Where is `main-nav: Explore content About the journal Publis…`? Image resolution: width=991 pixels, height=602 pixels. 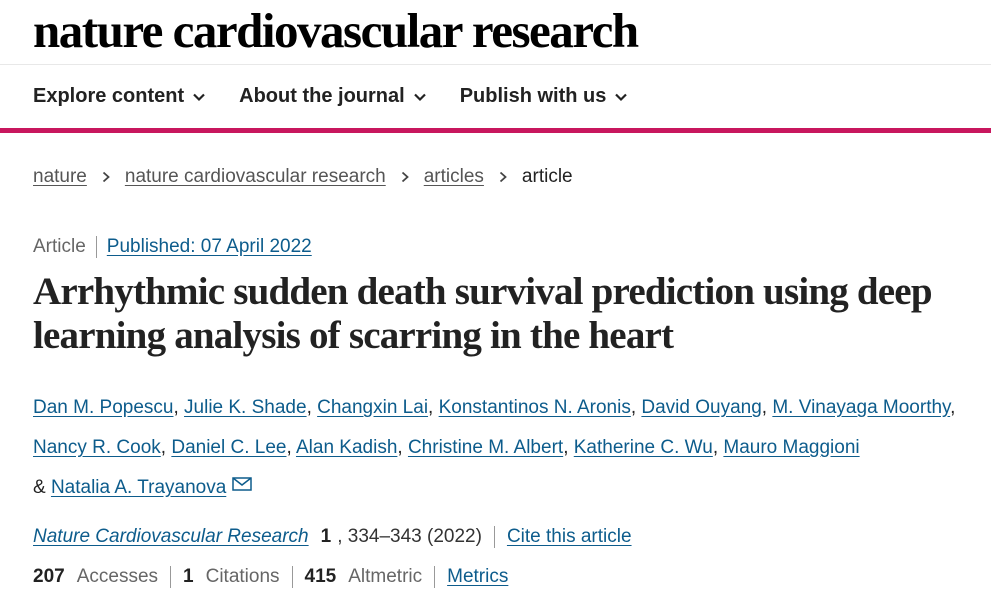 main-nav: Explore content About the journal Publis… is located at coordinates (495, 99).